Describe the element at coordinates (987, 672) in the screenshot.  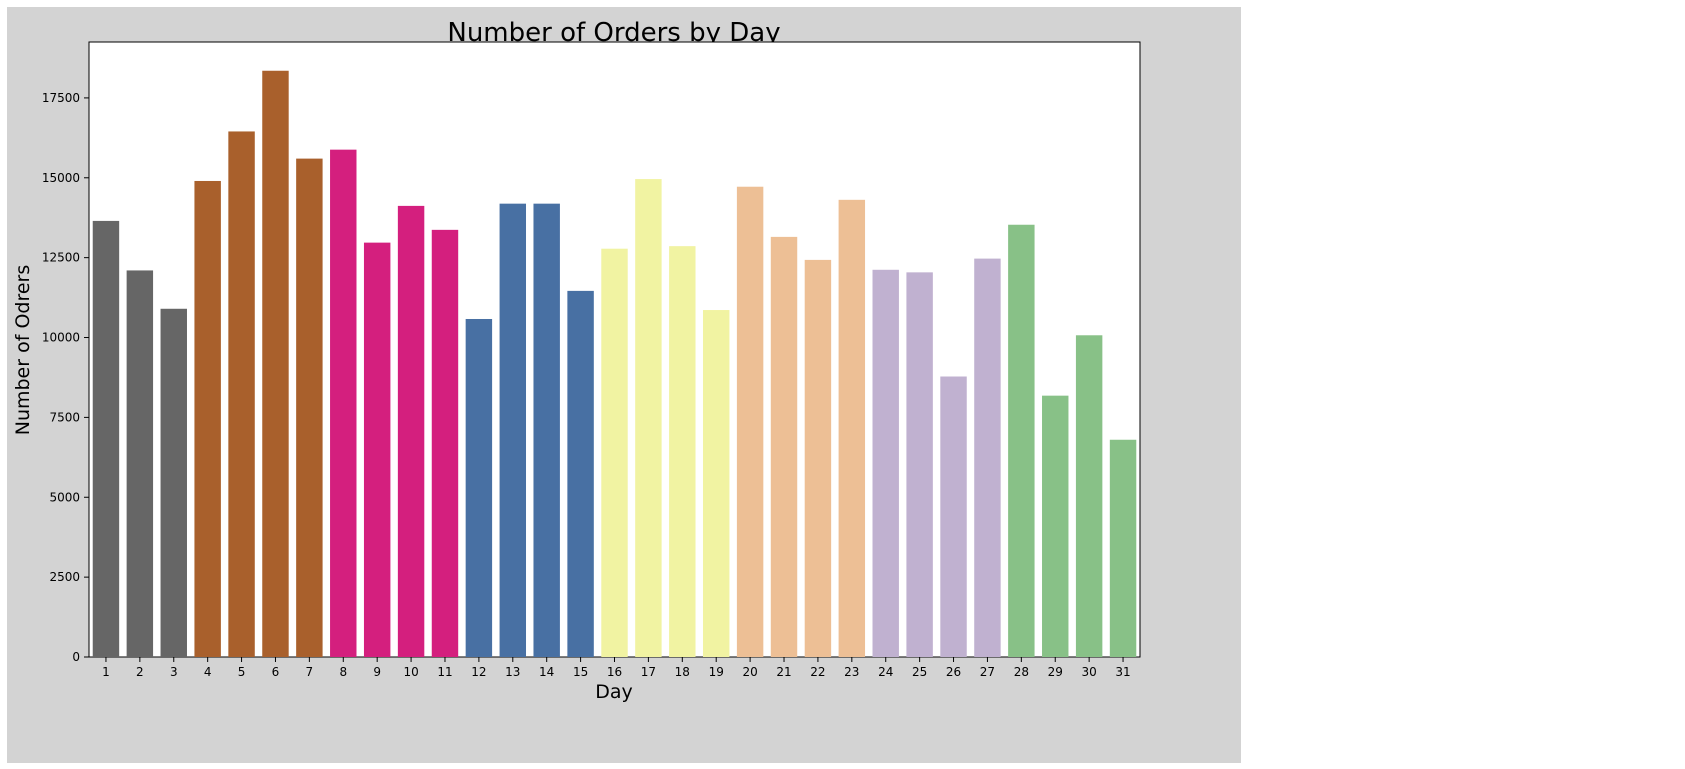
I see `x-tick-label: 27` at that location.